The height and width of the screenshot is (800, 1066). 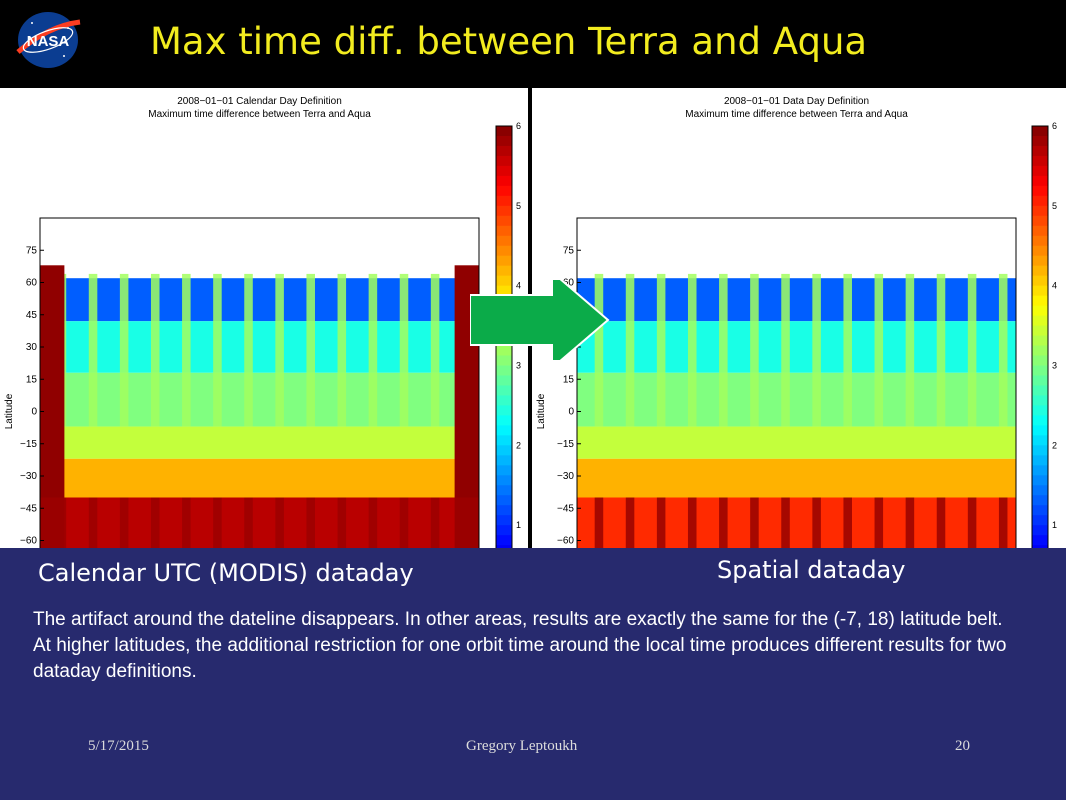 I want to click on y-tick-label: 30, so click(x=32, y=347).